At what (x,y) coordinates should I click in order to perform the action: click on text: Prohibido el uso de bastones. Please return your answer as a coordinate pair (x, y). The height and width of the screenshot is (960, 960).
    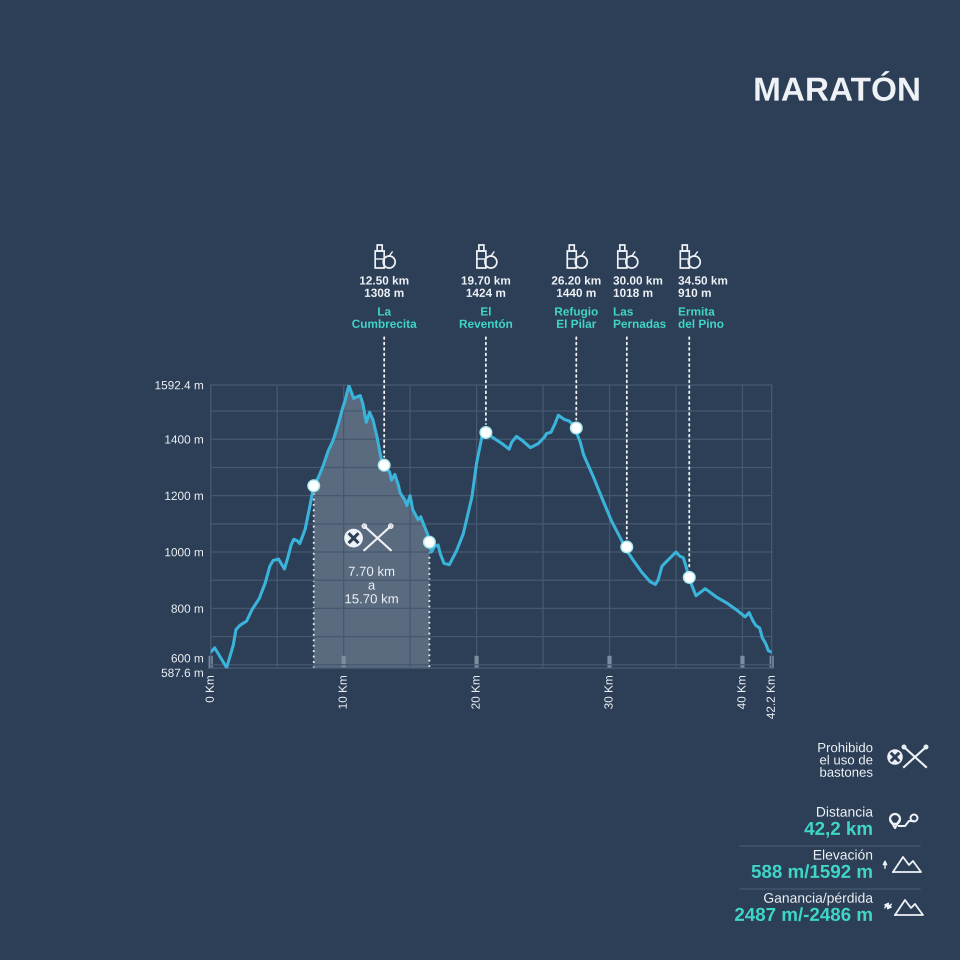
    Looking at the image, I should click on (845, 759).